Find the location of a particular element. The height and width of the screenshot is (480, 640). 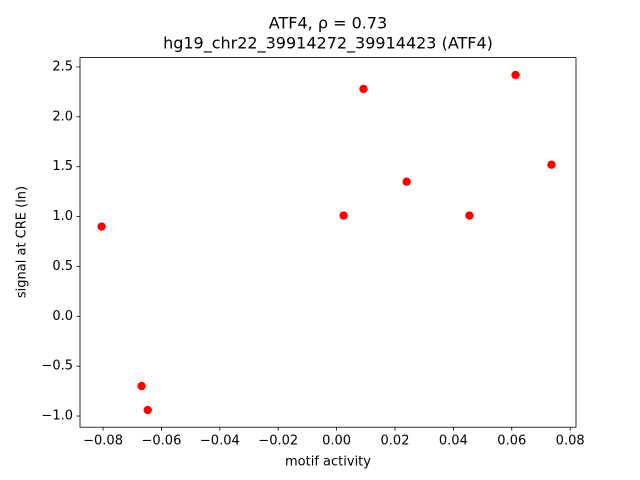

x-tick-label: −0.08 is located at coordinates (103, 441).